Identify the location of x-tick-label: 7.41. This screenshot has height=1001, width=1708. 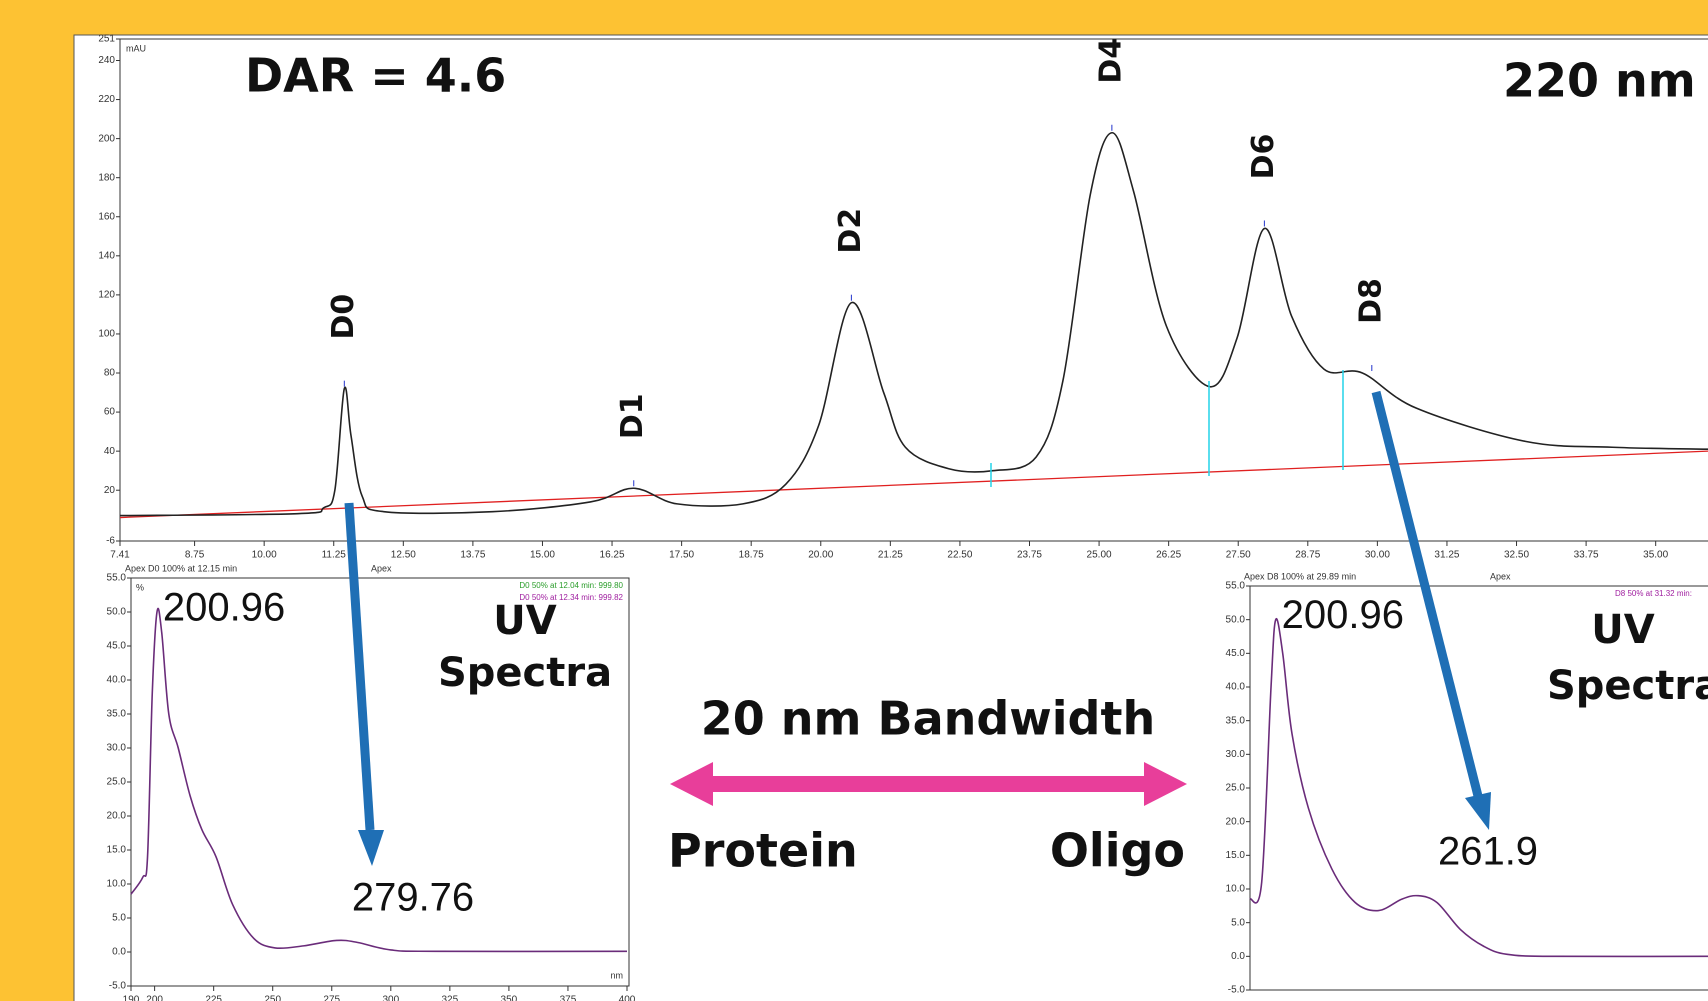
(120, 555).